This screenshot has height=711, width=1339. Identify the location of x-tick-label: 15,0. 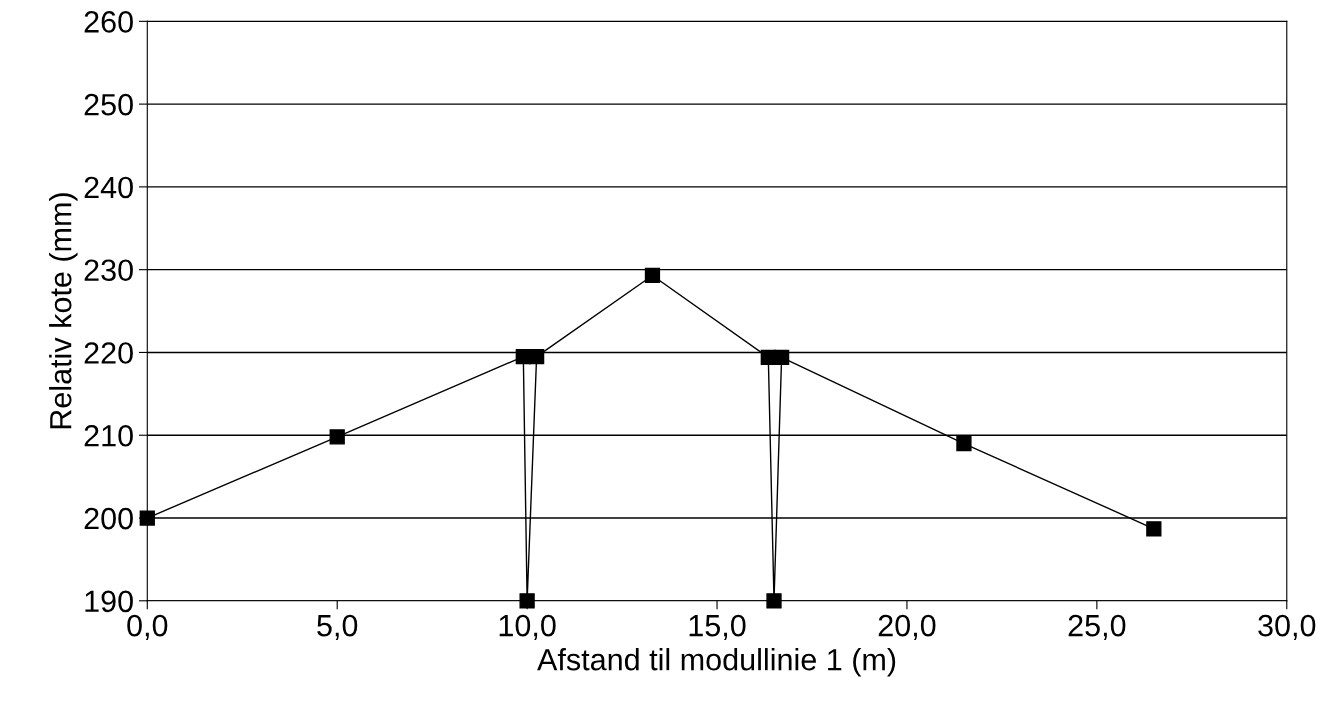
(717, 627).